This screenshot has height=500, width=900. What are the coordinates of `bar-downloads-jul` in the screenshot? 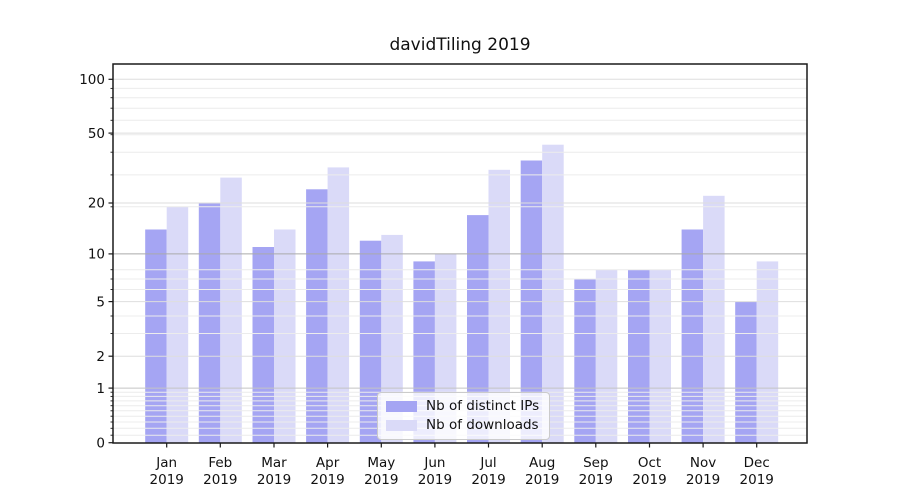 It's located at (499, 306).